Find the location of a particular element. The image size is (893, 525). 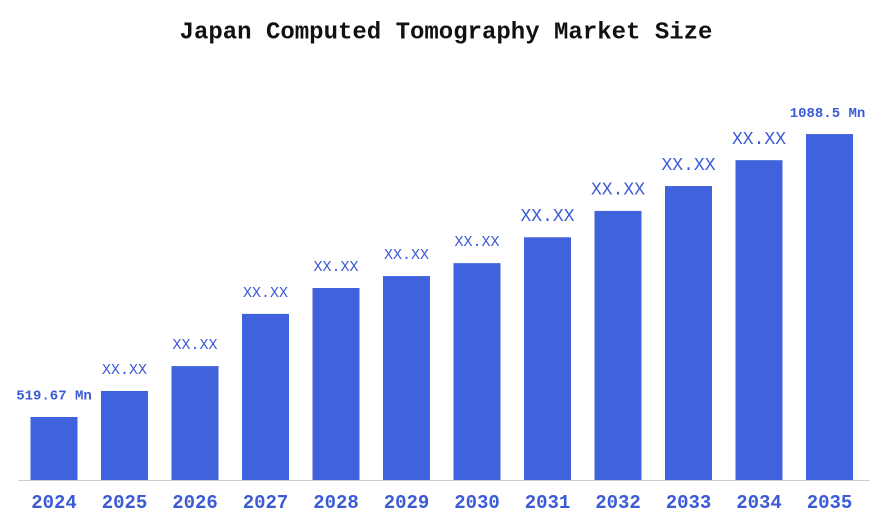

value-label: 519.67 Mn is located at coordinates (54, 397).